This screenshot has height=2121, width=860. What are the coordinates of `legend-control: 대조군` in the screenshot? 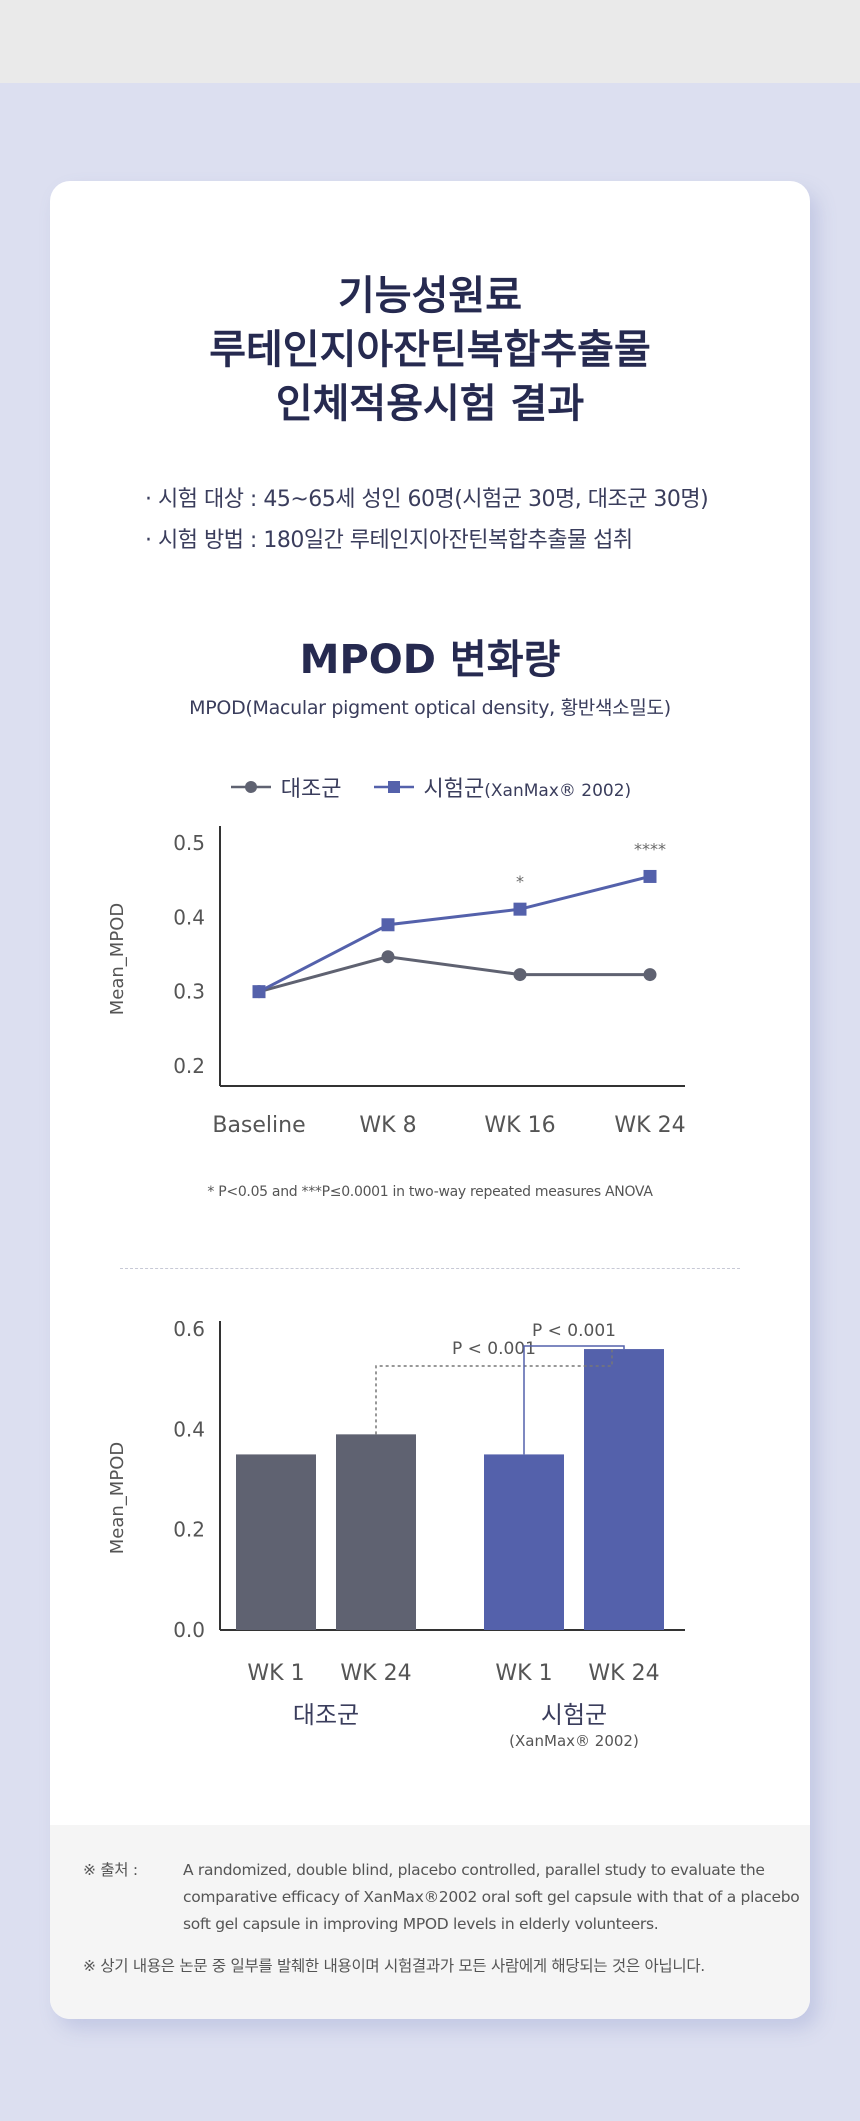 It's located at (285, 787).